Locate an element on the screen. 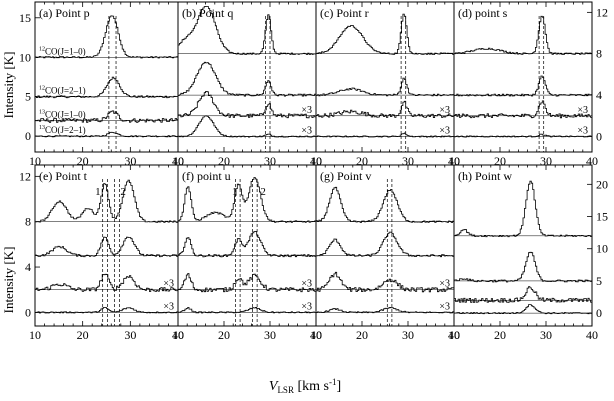 The image size is (614, 401). y-tick-label: 4 is located at coordinates (28, 267).